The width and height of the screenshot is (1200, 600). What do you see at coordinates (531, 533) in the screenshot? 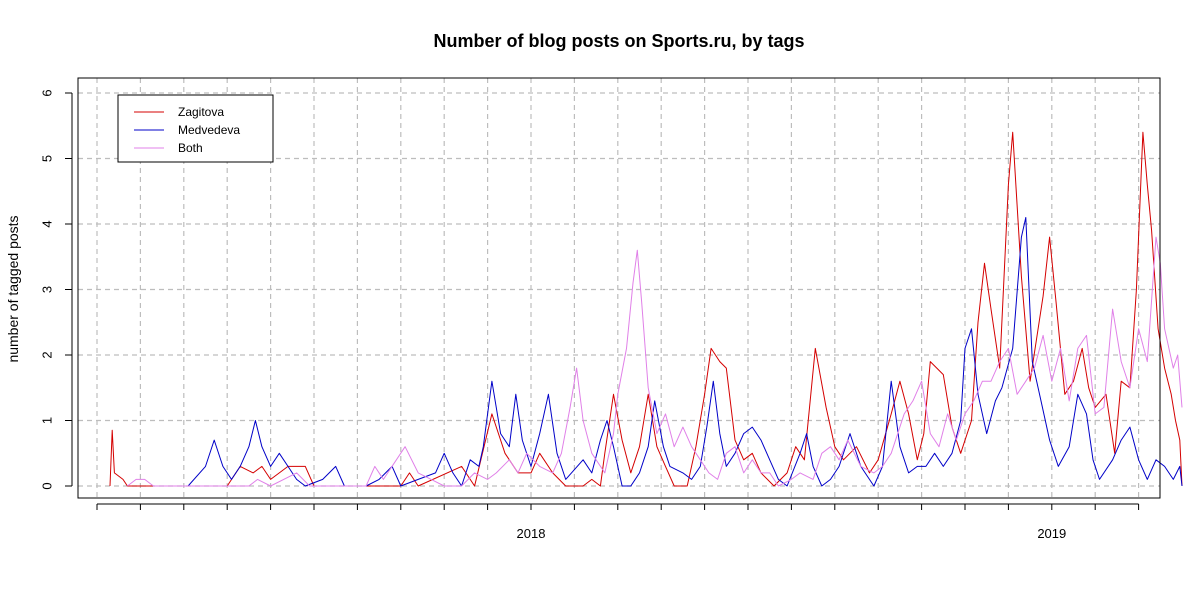
I see `x-tick-label: 2018` at bounding box center [531, 533].